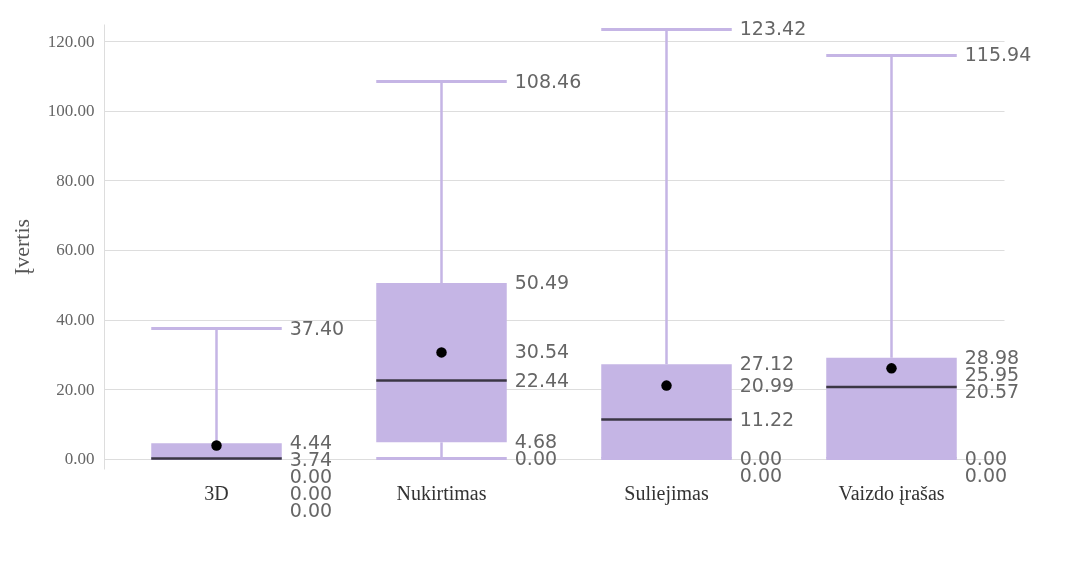 This screenshot has width=1089, height=568. I want to click on x-tick-label: 3D, so click(216, 492).